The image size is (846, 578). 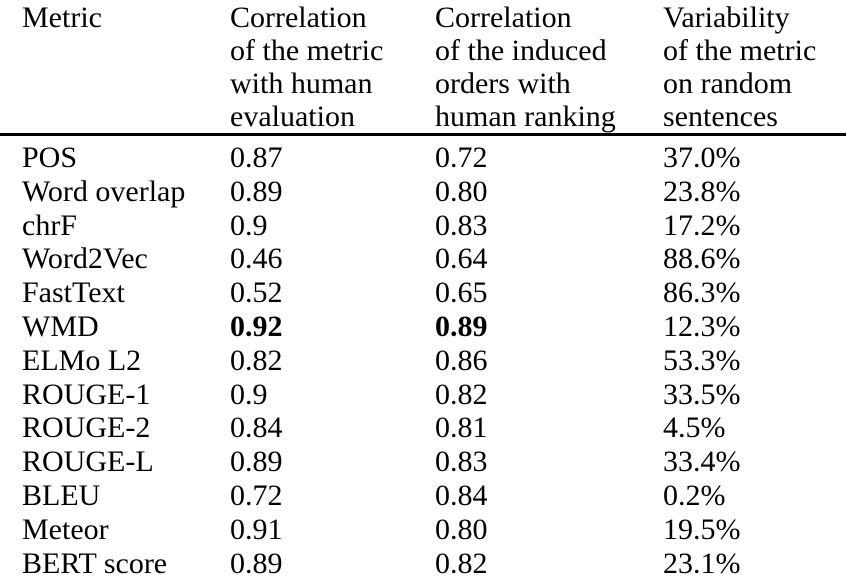 What do you see at coordinates (256, 259) in the screenshot?
I see `correlation-human-cell: 0.46` at bounding box center [256, 259].